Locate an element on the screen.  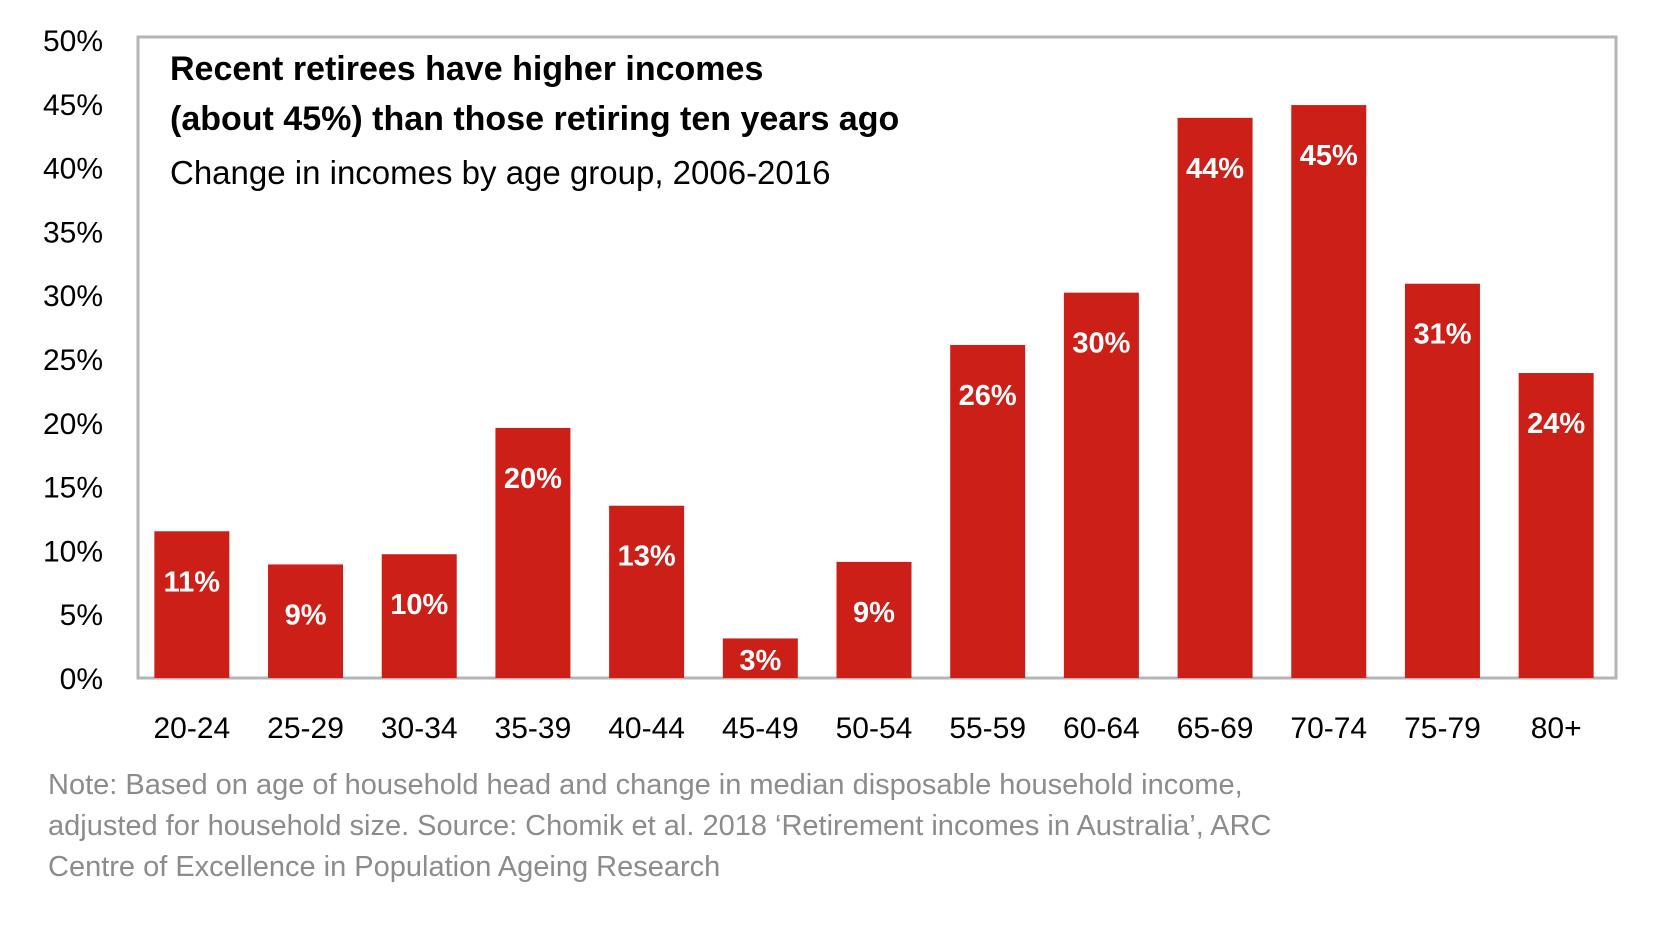
bar-data-label: 24% is located at coordinates (1556, 424).